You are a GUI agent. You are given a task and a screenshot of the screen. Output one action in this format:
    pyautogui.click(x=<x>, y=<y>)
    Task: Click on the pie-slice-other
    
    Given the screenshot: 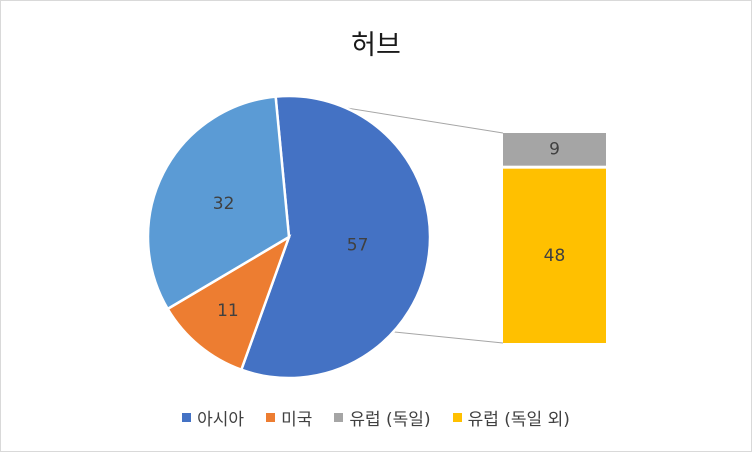 What is the action you would take?
    pyautogui.click(x=218, y=203)
    